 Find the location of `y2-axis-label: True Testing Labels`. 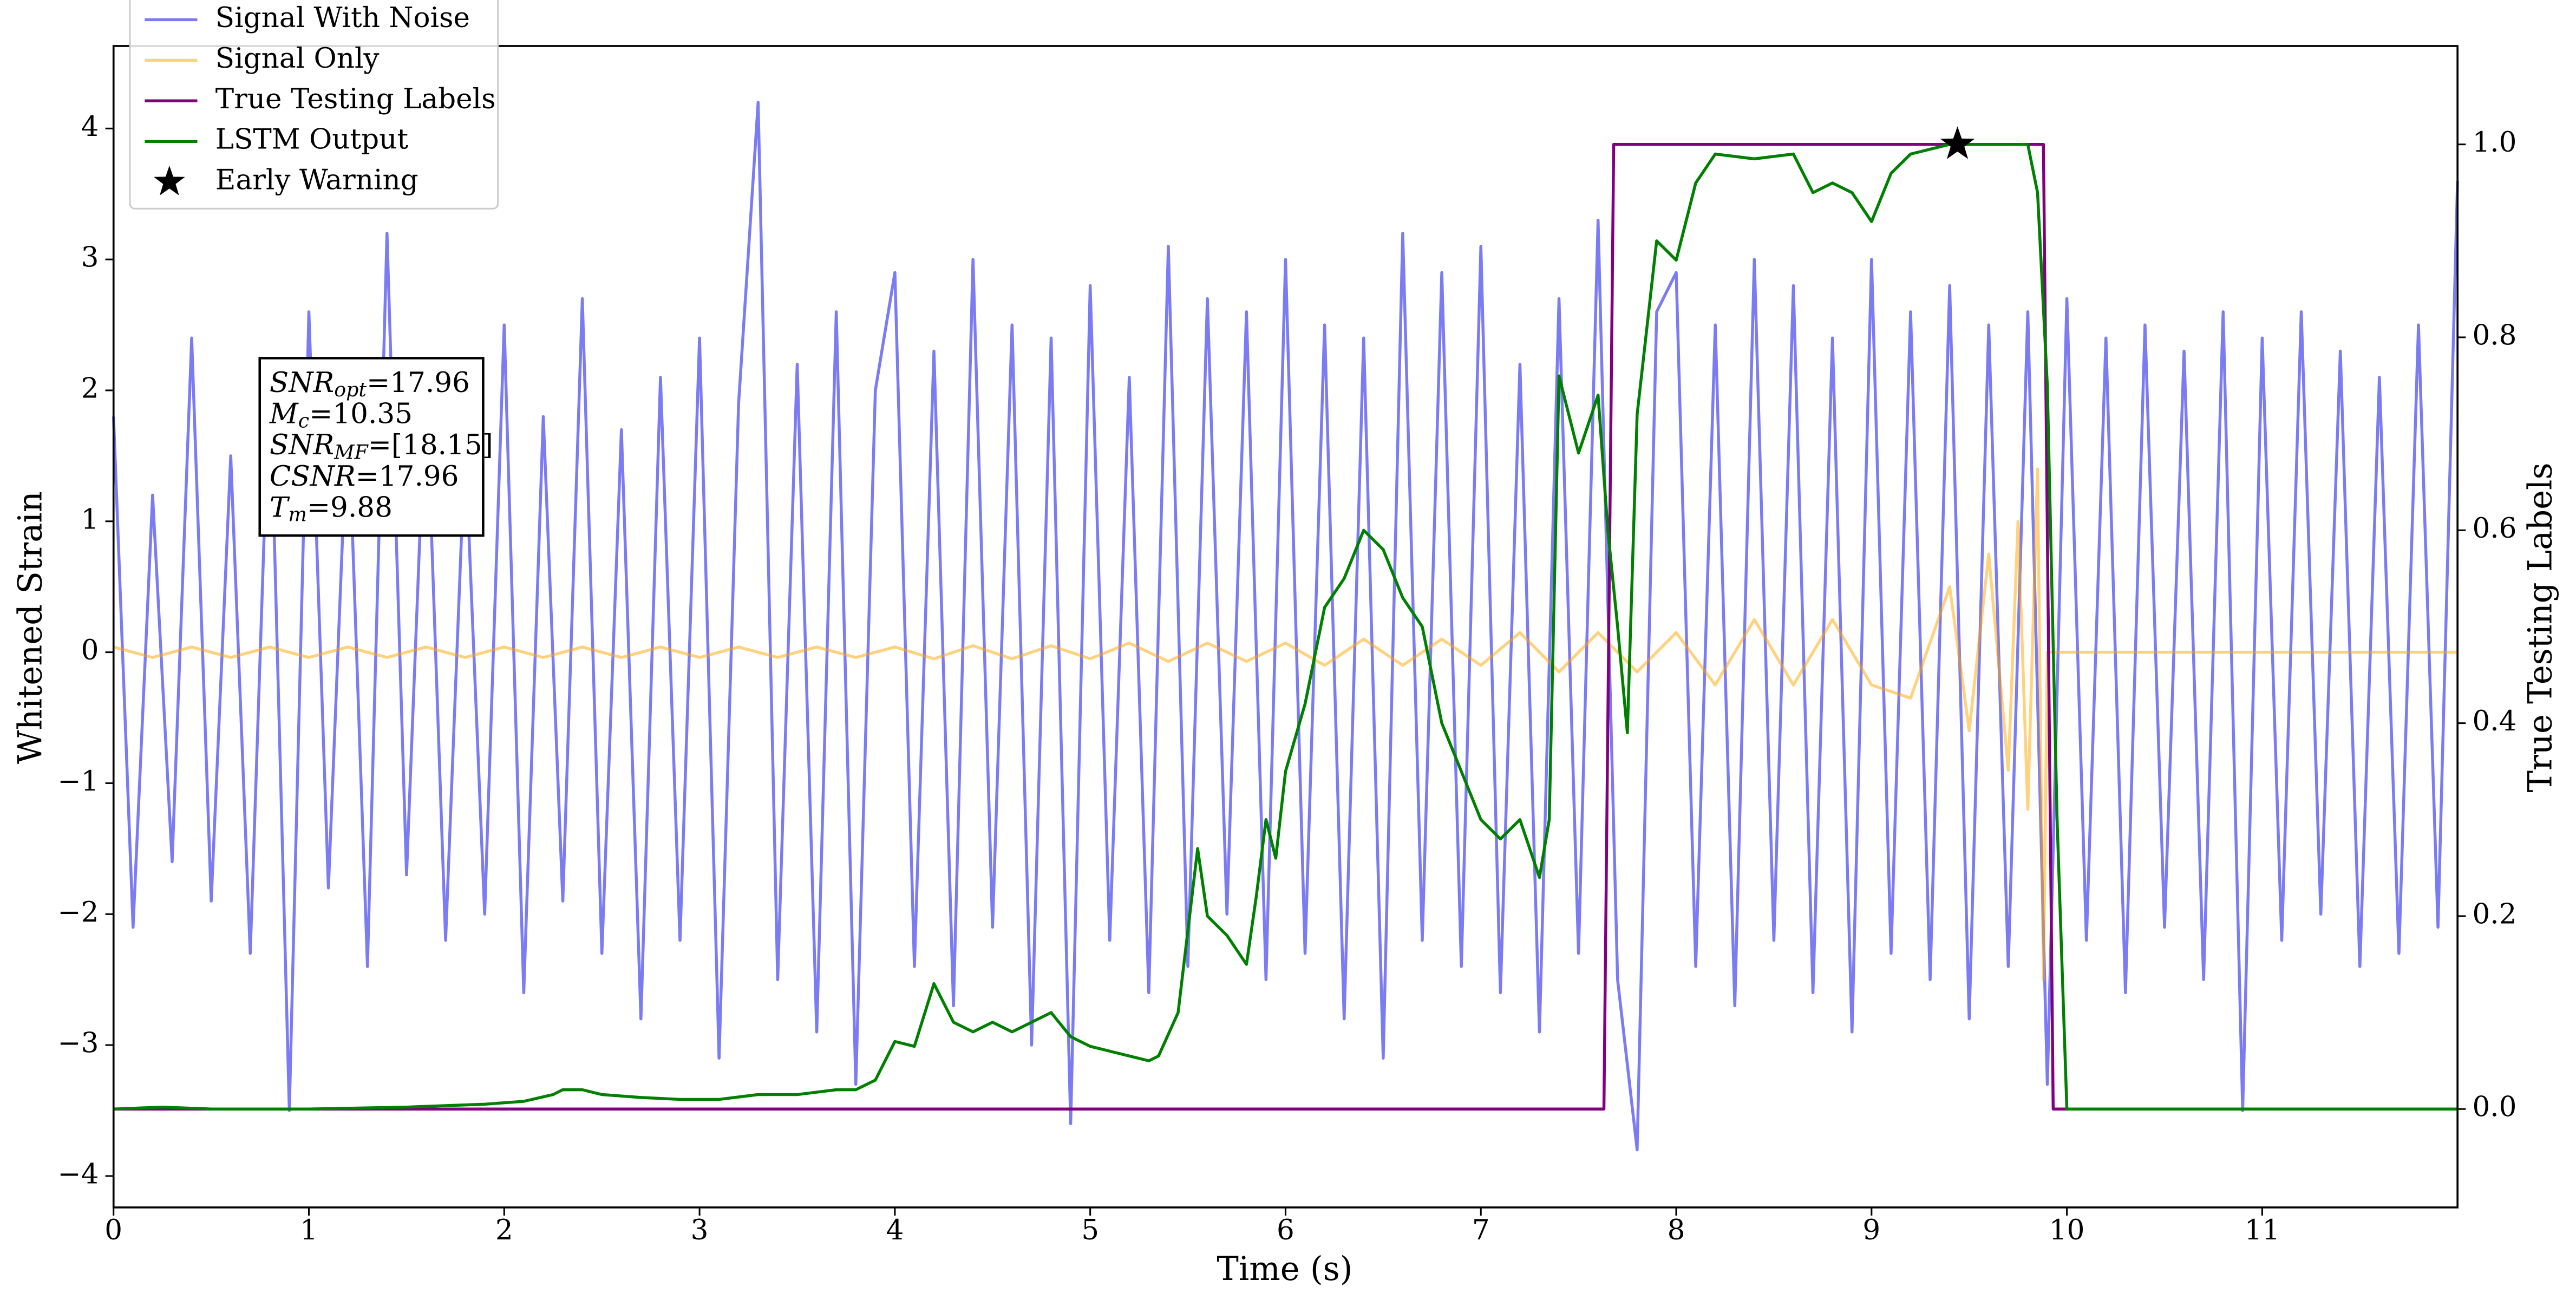

y2-axis-label: True Testing Labels is located at coordinates (2541, 627).